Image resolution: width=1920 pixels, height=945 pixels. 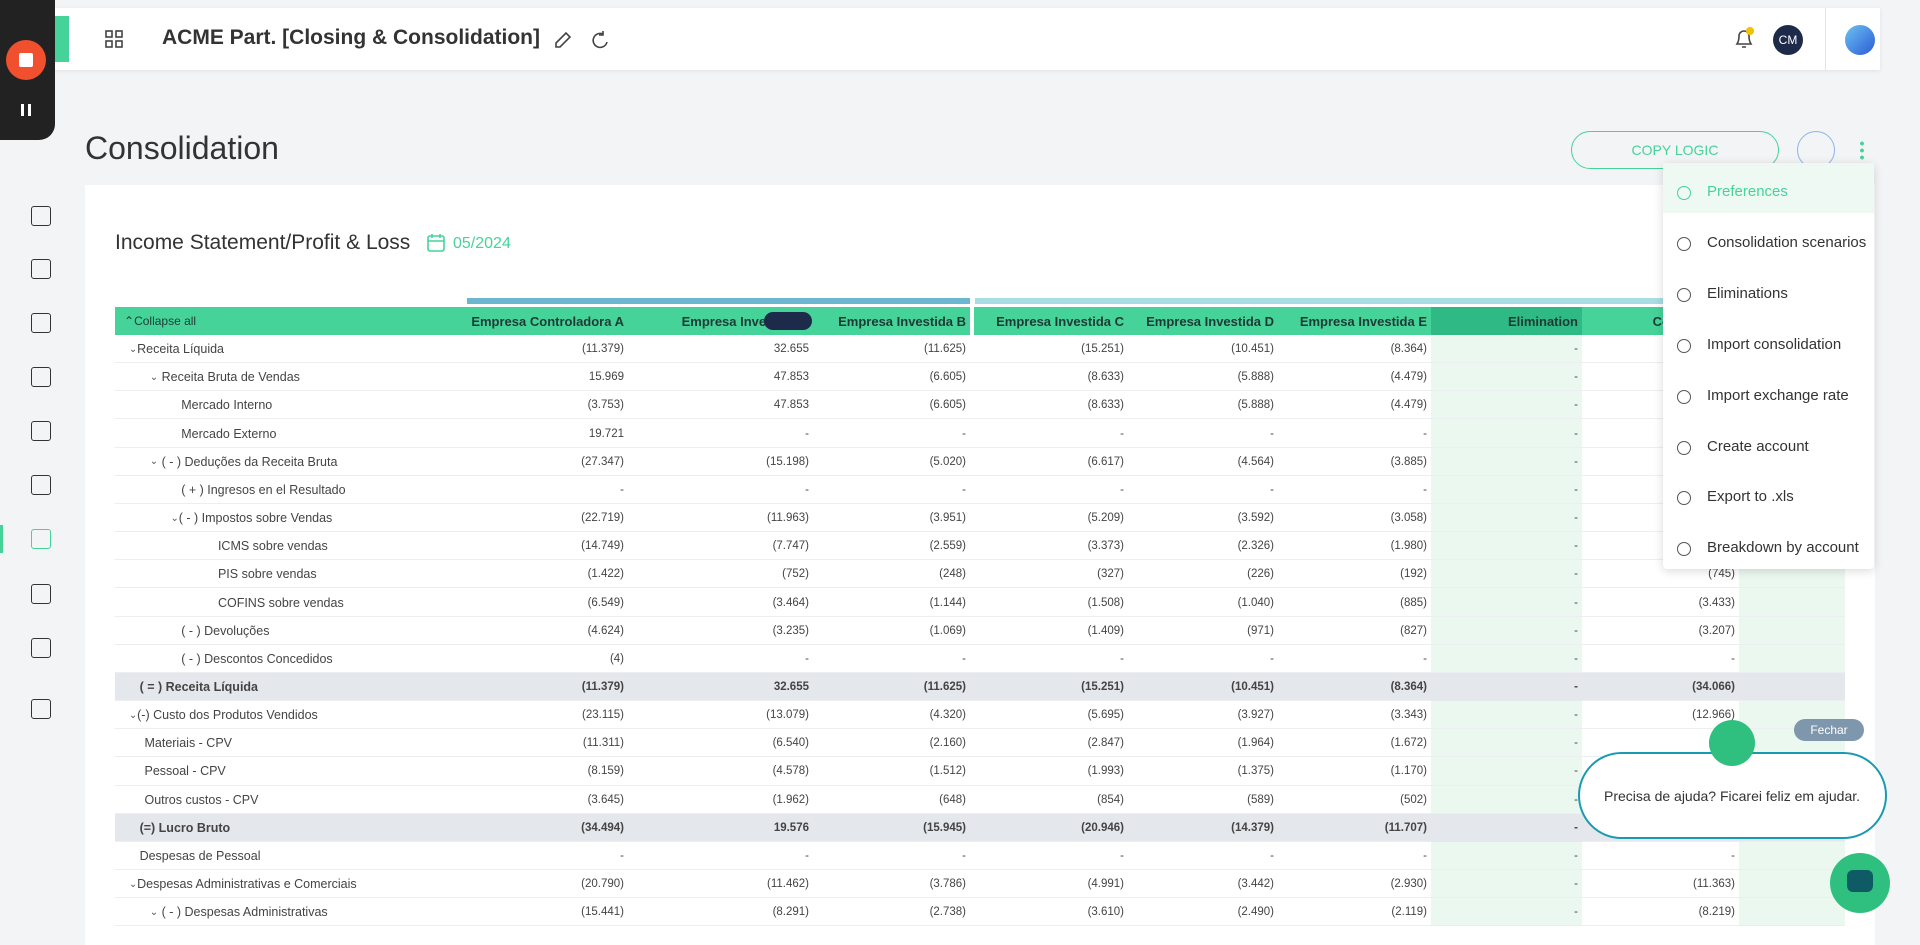 I want to click on chat-close: Fechar, so click(x=1829, y=730).